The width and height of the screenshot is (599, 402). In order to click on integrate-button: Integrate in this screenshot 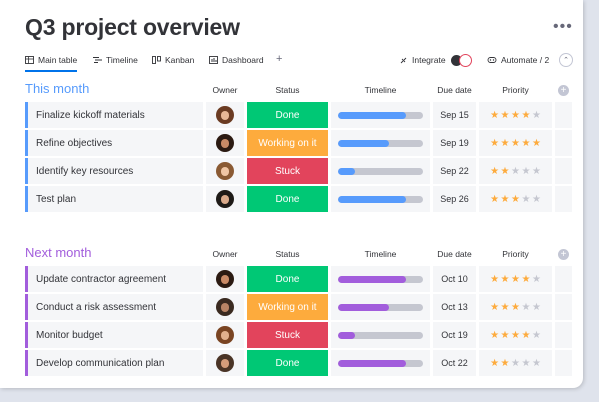, I will do `click(435, 60)`.